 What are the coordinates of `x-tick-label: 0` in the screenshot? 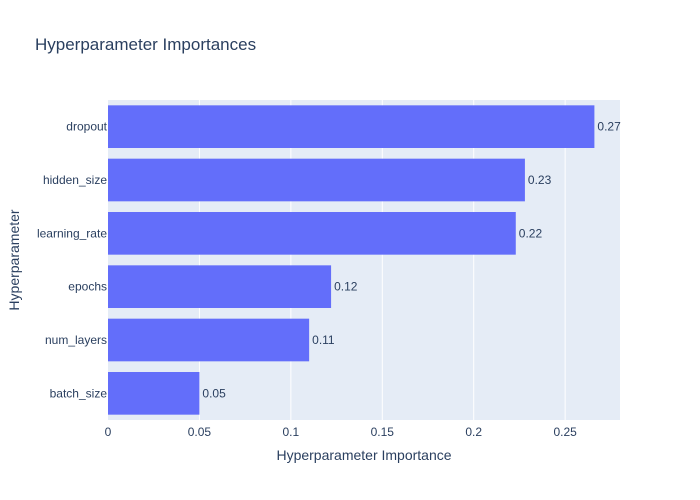 It's located at (108, 432).